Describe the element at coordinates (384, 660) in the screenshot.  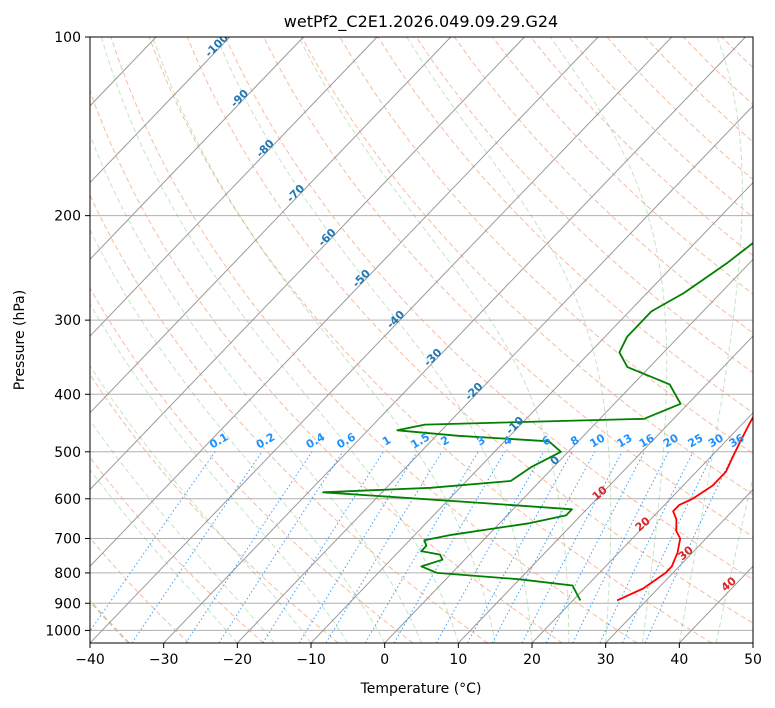
I see `x-tick-label: 0` at that location.